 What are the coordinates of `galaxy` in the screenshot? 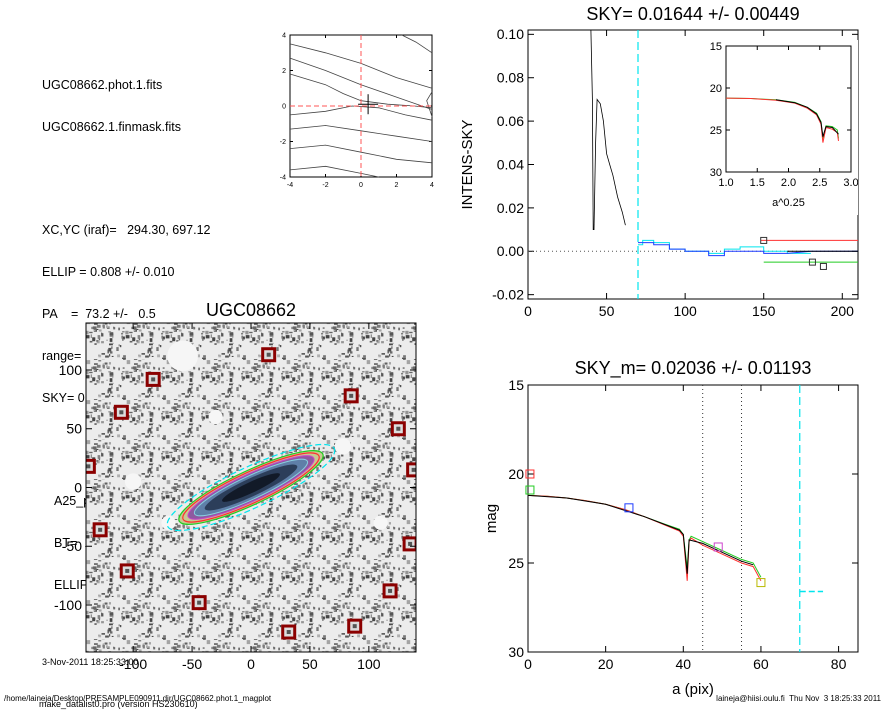 It's located at (251, 487).